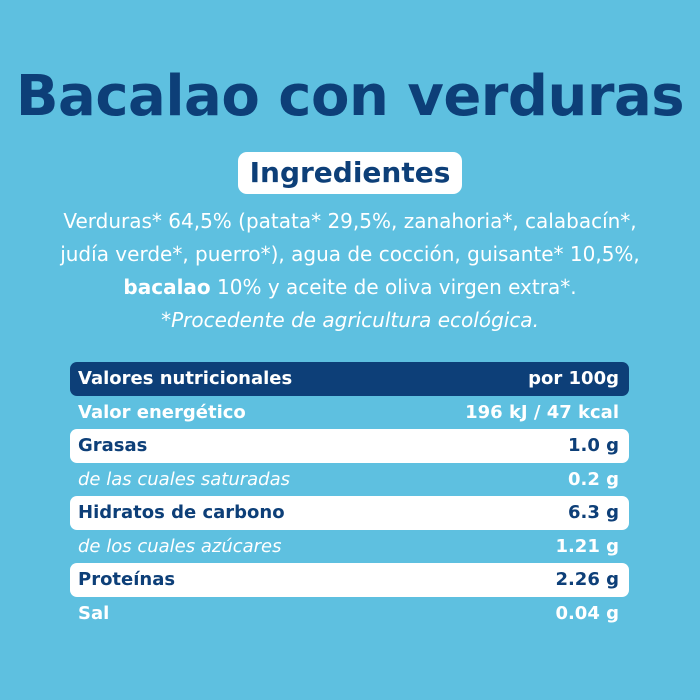  What do you see at coordinates (593, 479) in the screenshot?
I see `row-value: 0.2 g` at bounding box center [593, 479].